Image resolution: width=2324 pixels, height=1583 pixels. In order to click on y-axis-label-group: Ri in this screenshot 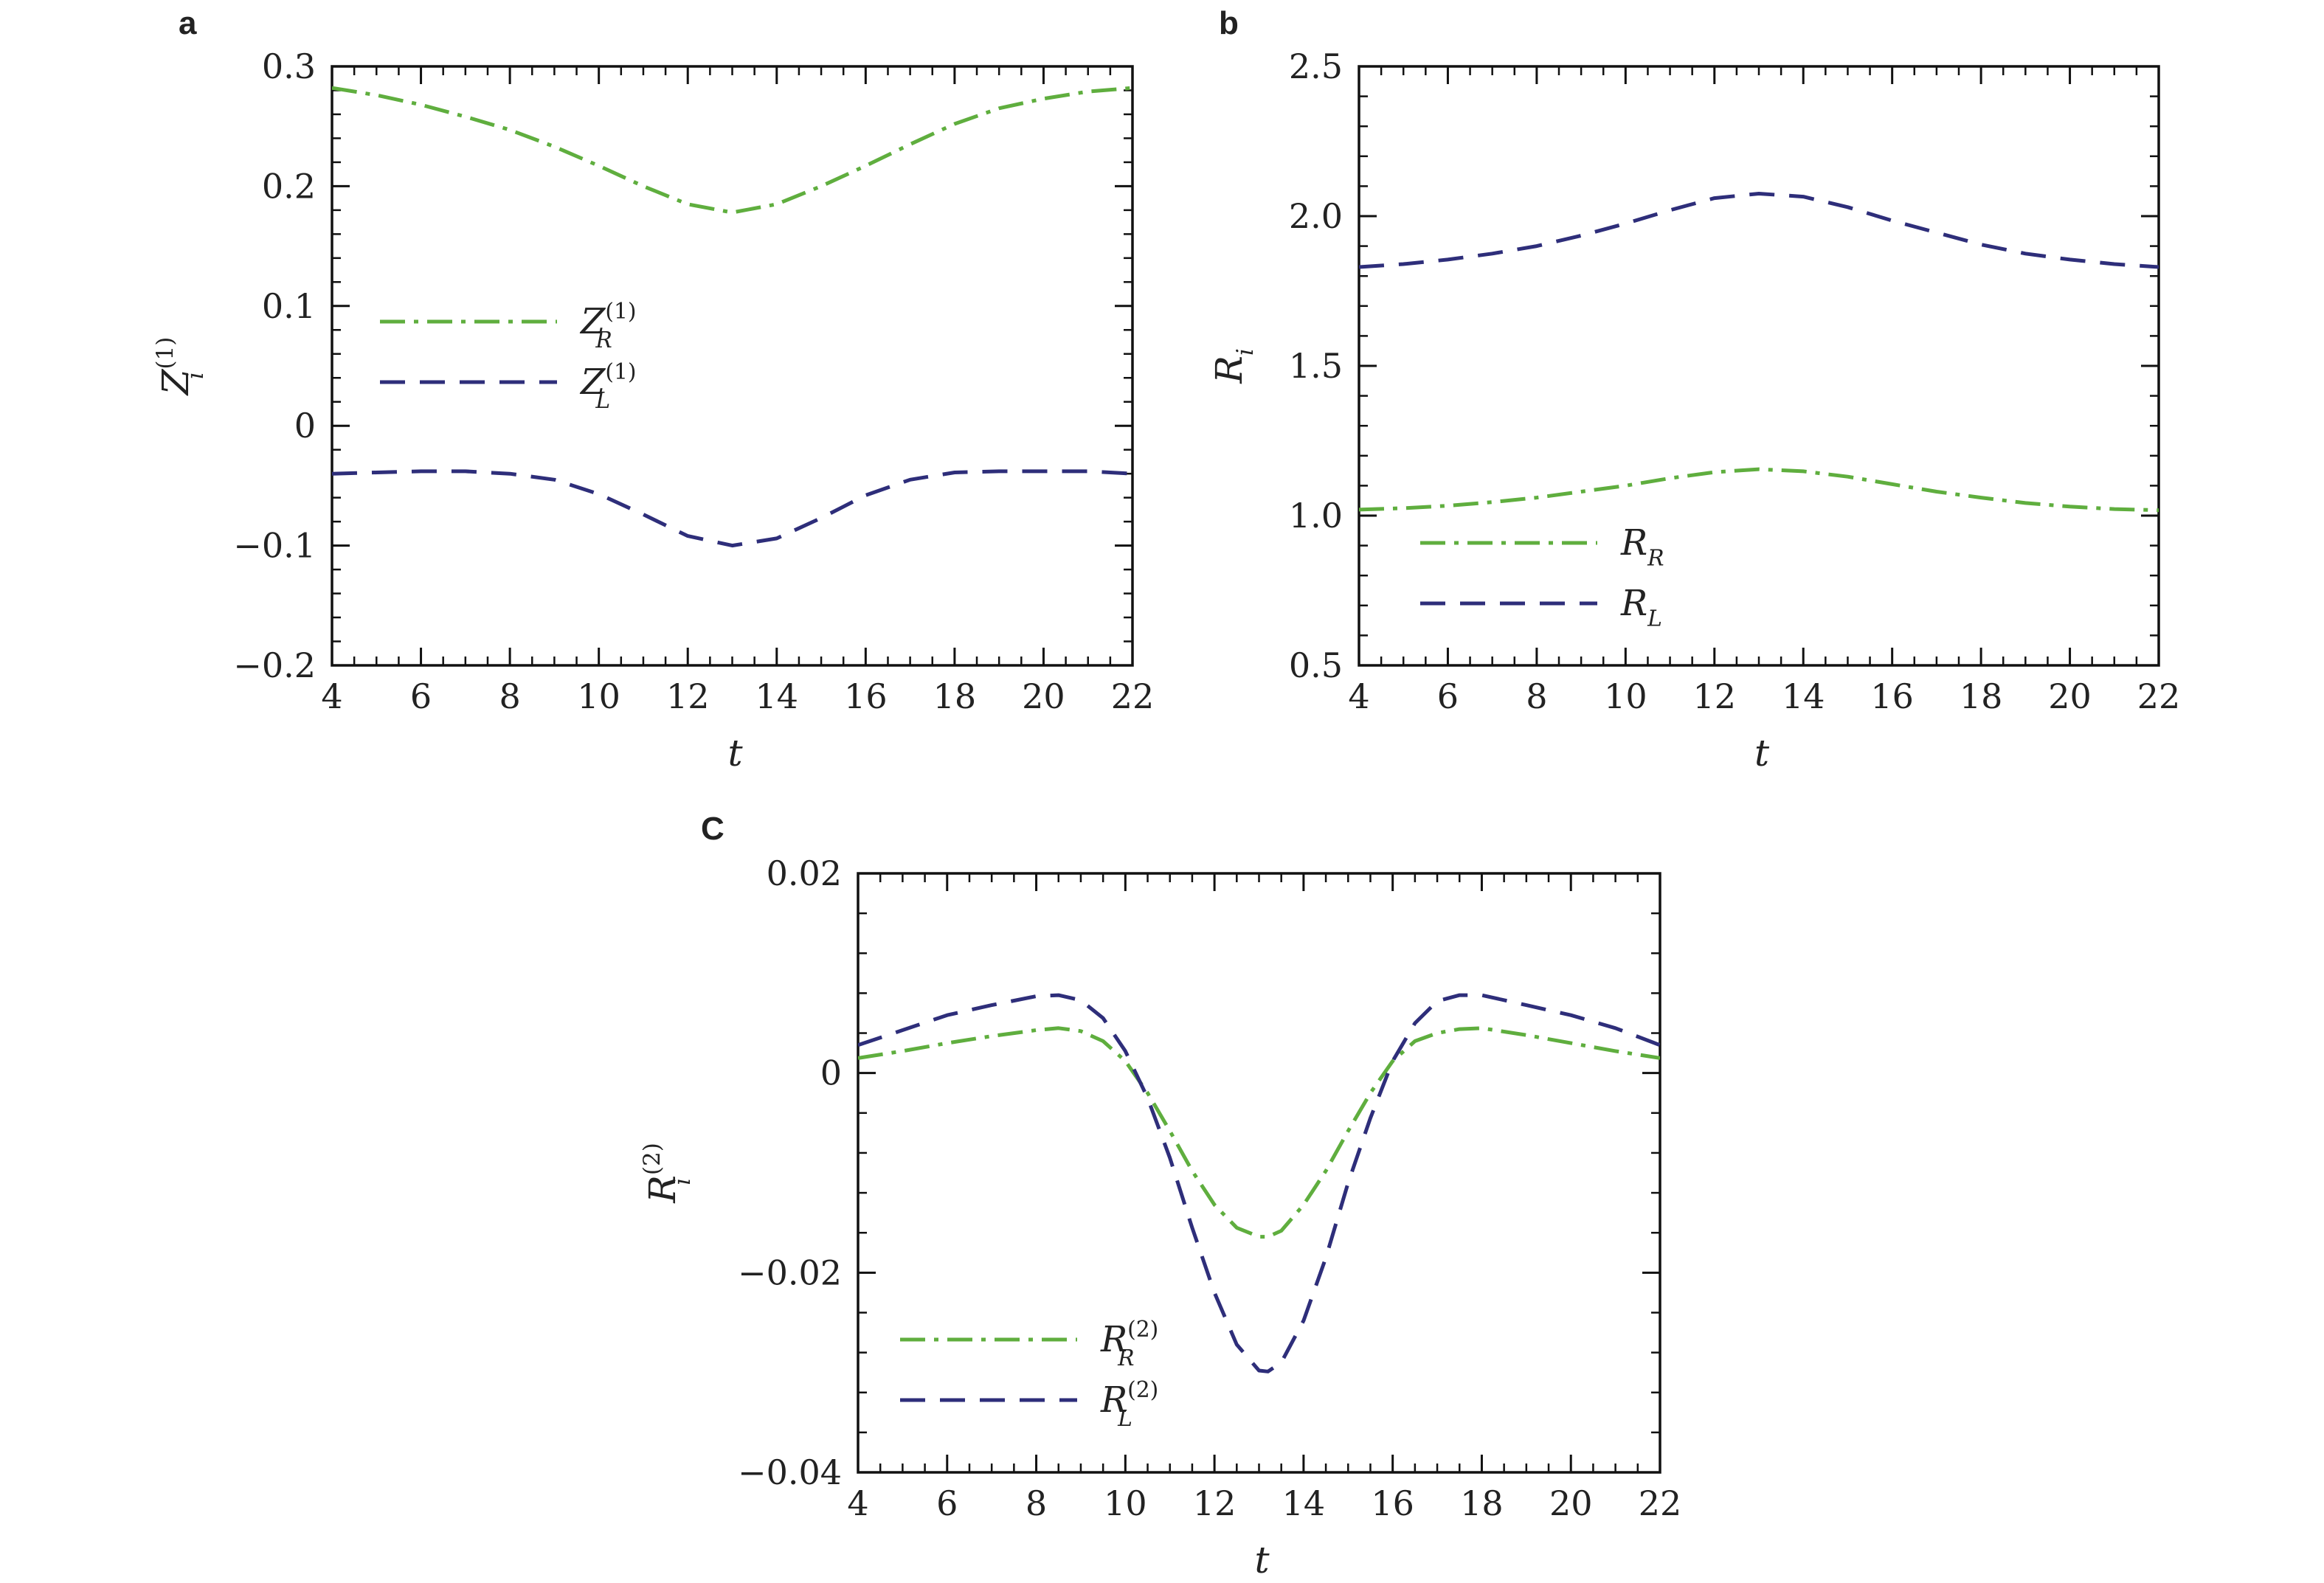, I will do `click(1233, 366)`.